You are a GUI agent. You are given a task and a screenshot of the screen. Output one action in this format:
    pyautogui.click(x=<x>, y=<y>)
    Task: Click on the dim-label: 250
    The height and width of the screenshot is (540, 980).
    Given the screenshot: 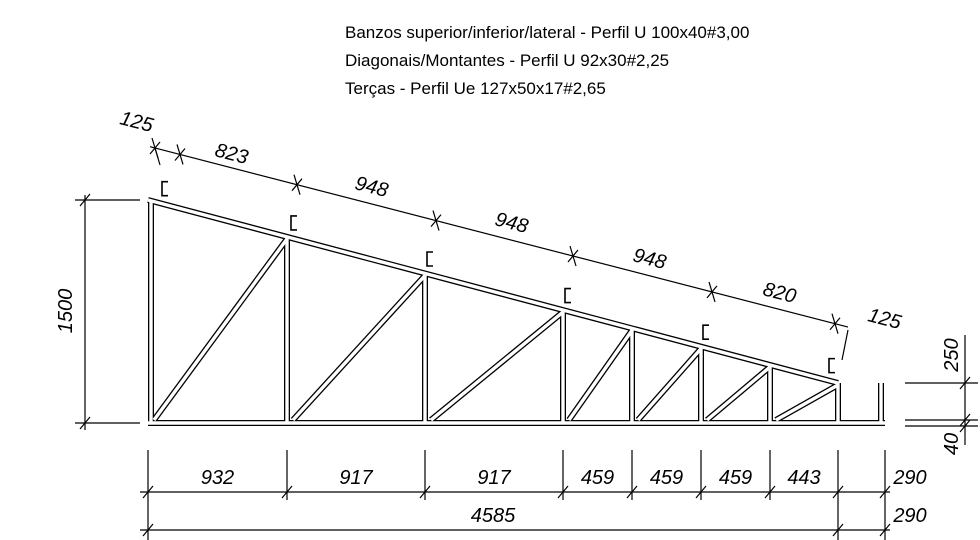 What is the action you would take?
    pyautogui.click(x=952, y=355)
    